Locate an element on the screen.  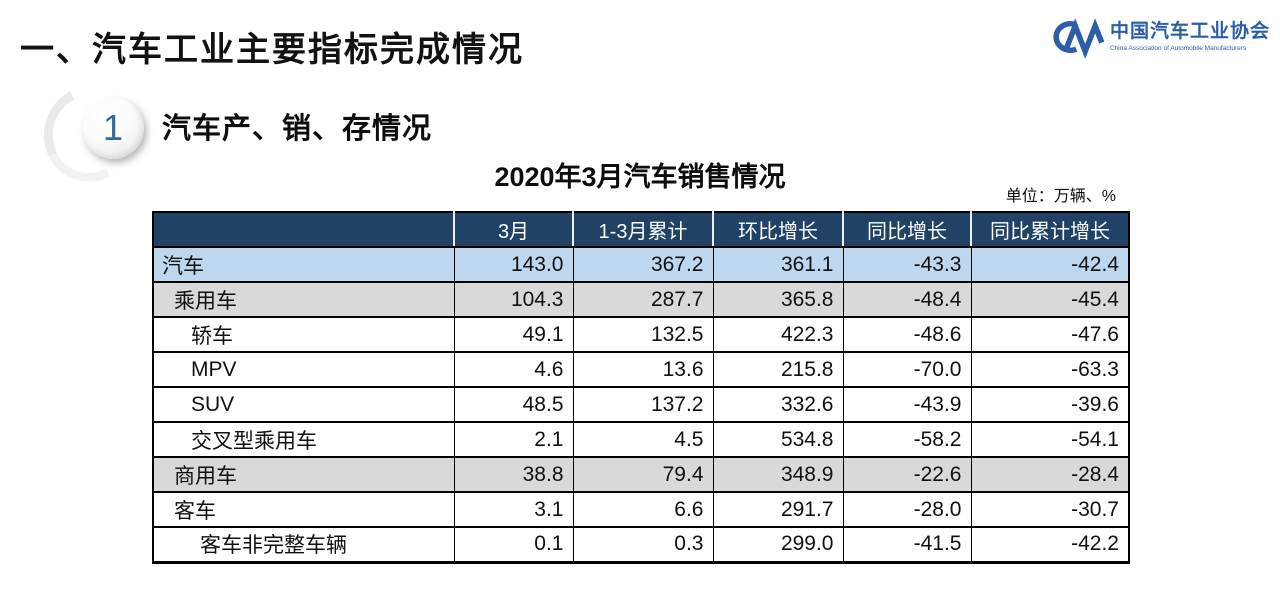
value-cell: 48.5 is located at coordinates (513, 404).